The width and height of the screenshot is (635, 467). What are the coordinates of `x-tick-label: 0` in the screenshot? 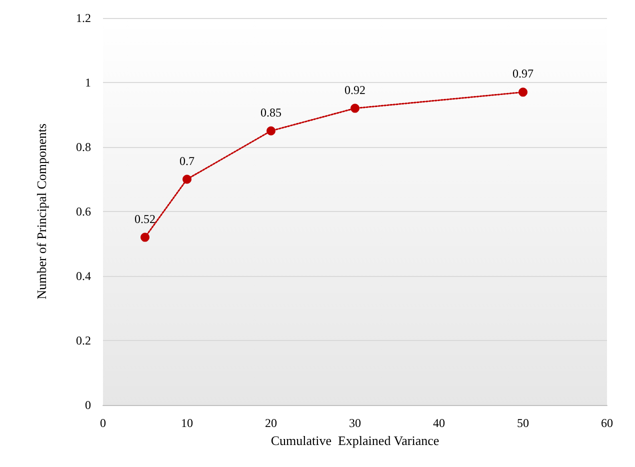 It's located at (103, 423).